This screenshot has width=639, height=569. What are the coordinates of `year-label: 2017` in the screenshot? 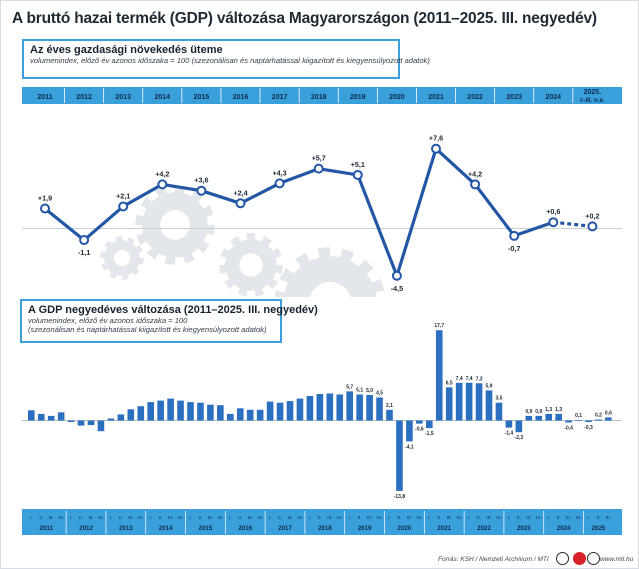 It's located at (280, 97).